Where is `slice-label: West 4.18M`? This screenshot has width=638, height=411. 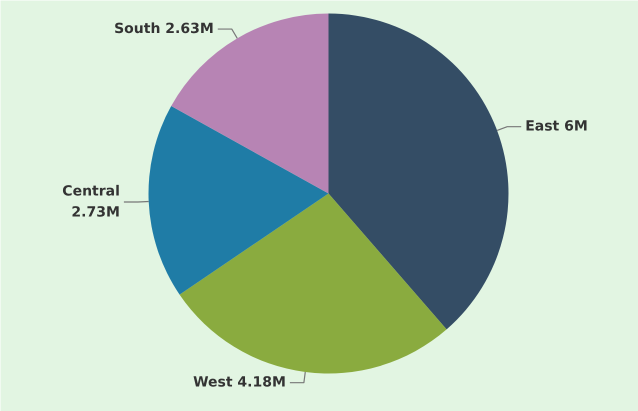
slice-label: West 4.18M is located at coordinates (239, 382).